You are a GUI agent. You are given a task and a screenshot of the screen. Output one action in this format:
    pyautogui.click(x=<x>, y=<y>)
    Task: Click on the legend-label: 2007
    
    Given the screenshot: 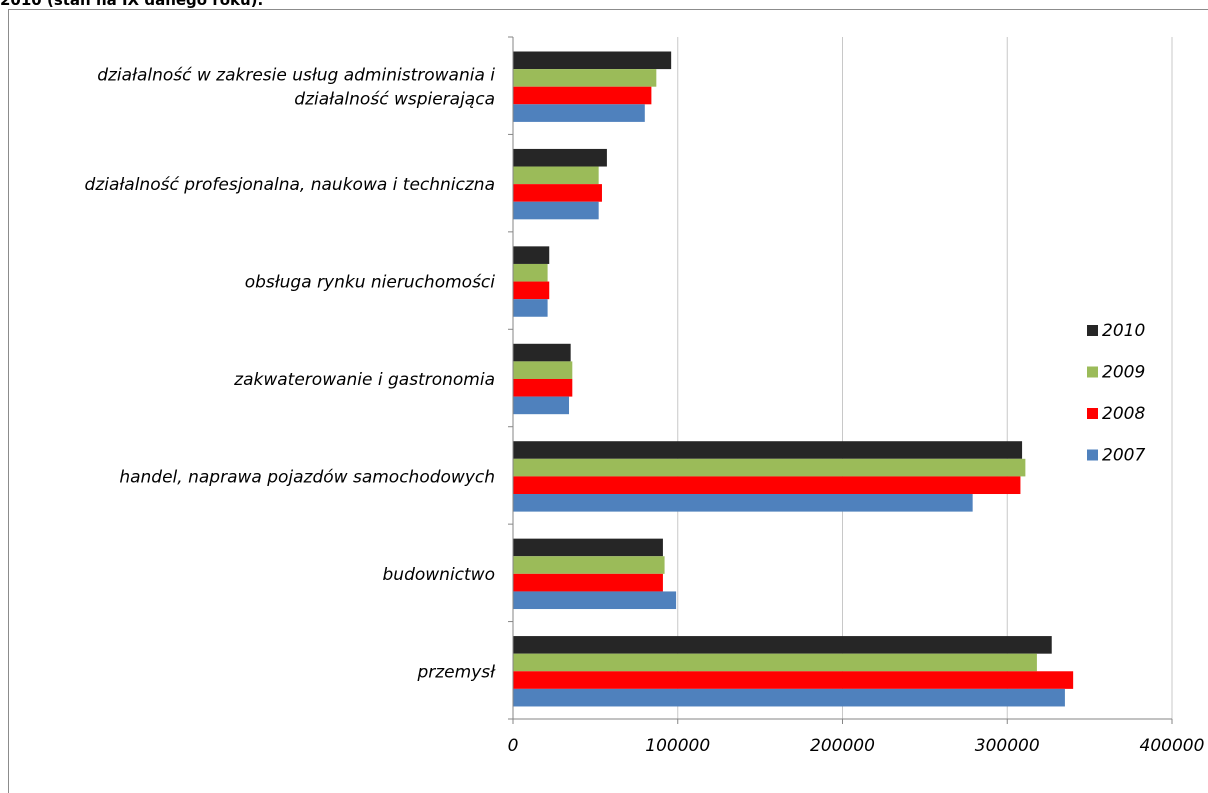 What is the action you would take?
    pyautogui.click(x=1123, y=456)
    